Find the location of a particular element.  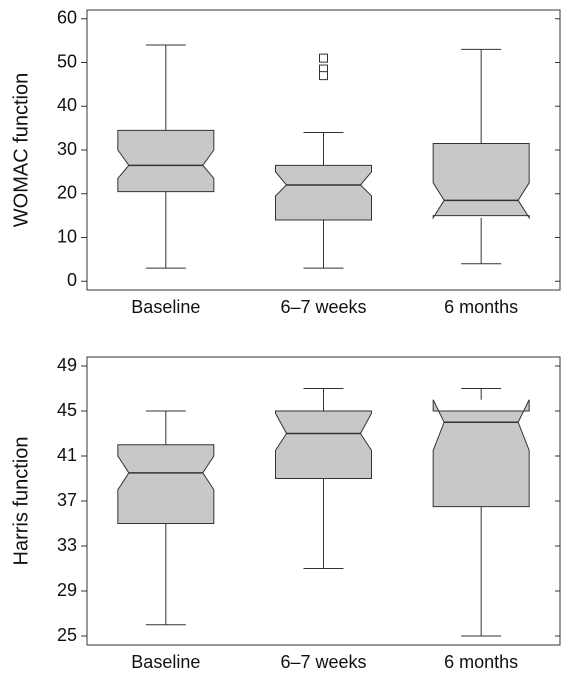

y-axis-label: Harris function is located at coordinates (21, 501).